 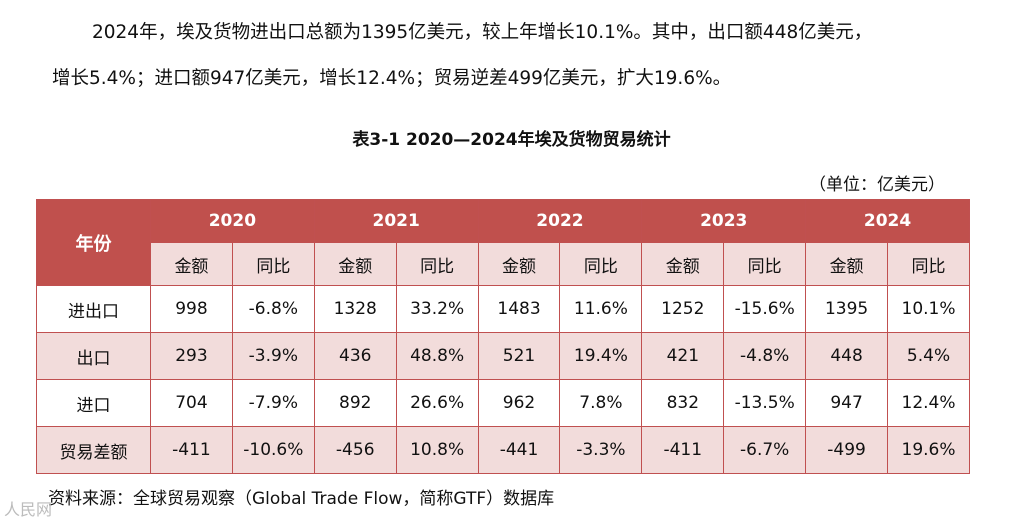 I want to click on table-cell: 11.6%, so click(x=601, y=309).